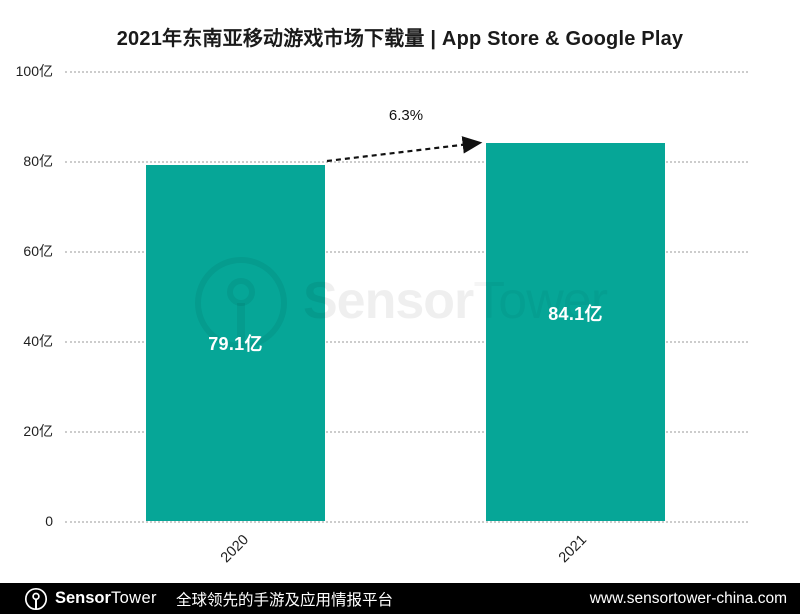  What do you see at coordinates (36, 598) in the screenshot?
I see `sensortower-logo-icon` at bounding box center [36, 598].